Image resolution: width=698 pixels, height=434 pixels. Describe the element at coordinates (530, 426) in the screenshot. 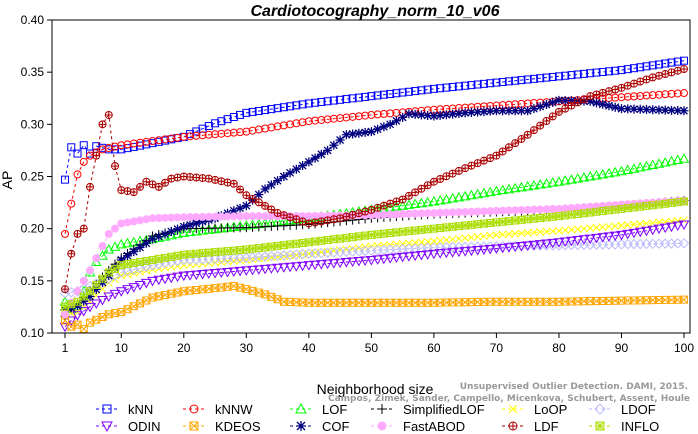

I see `legend-item-ldf: LDF` at that location.